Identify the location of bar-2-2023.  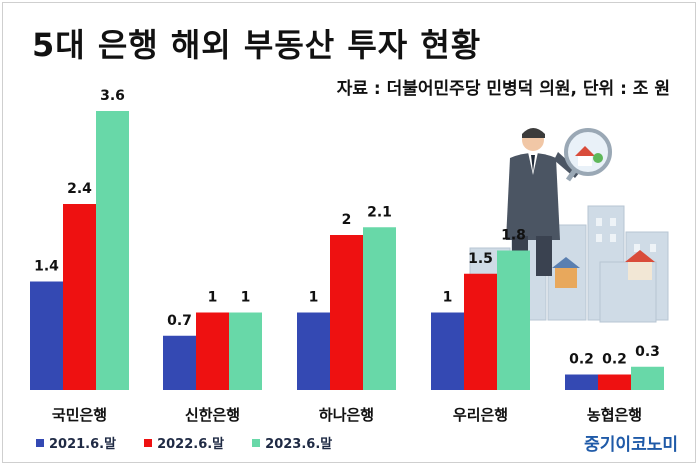
(245, 351).